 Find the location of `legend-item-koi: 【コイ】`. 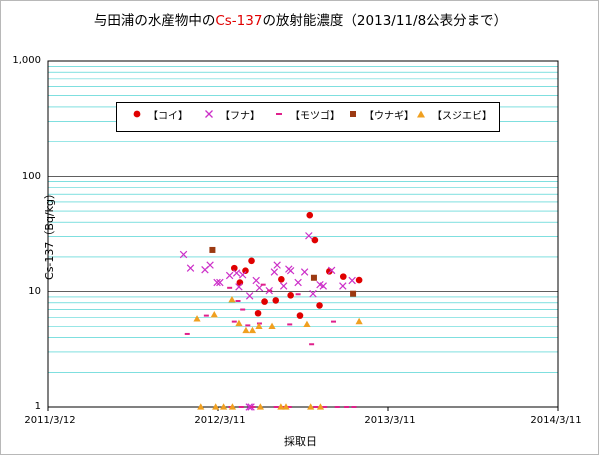

legend-item-koi: 【コイ】 is located at coordinates (158, 117).